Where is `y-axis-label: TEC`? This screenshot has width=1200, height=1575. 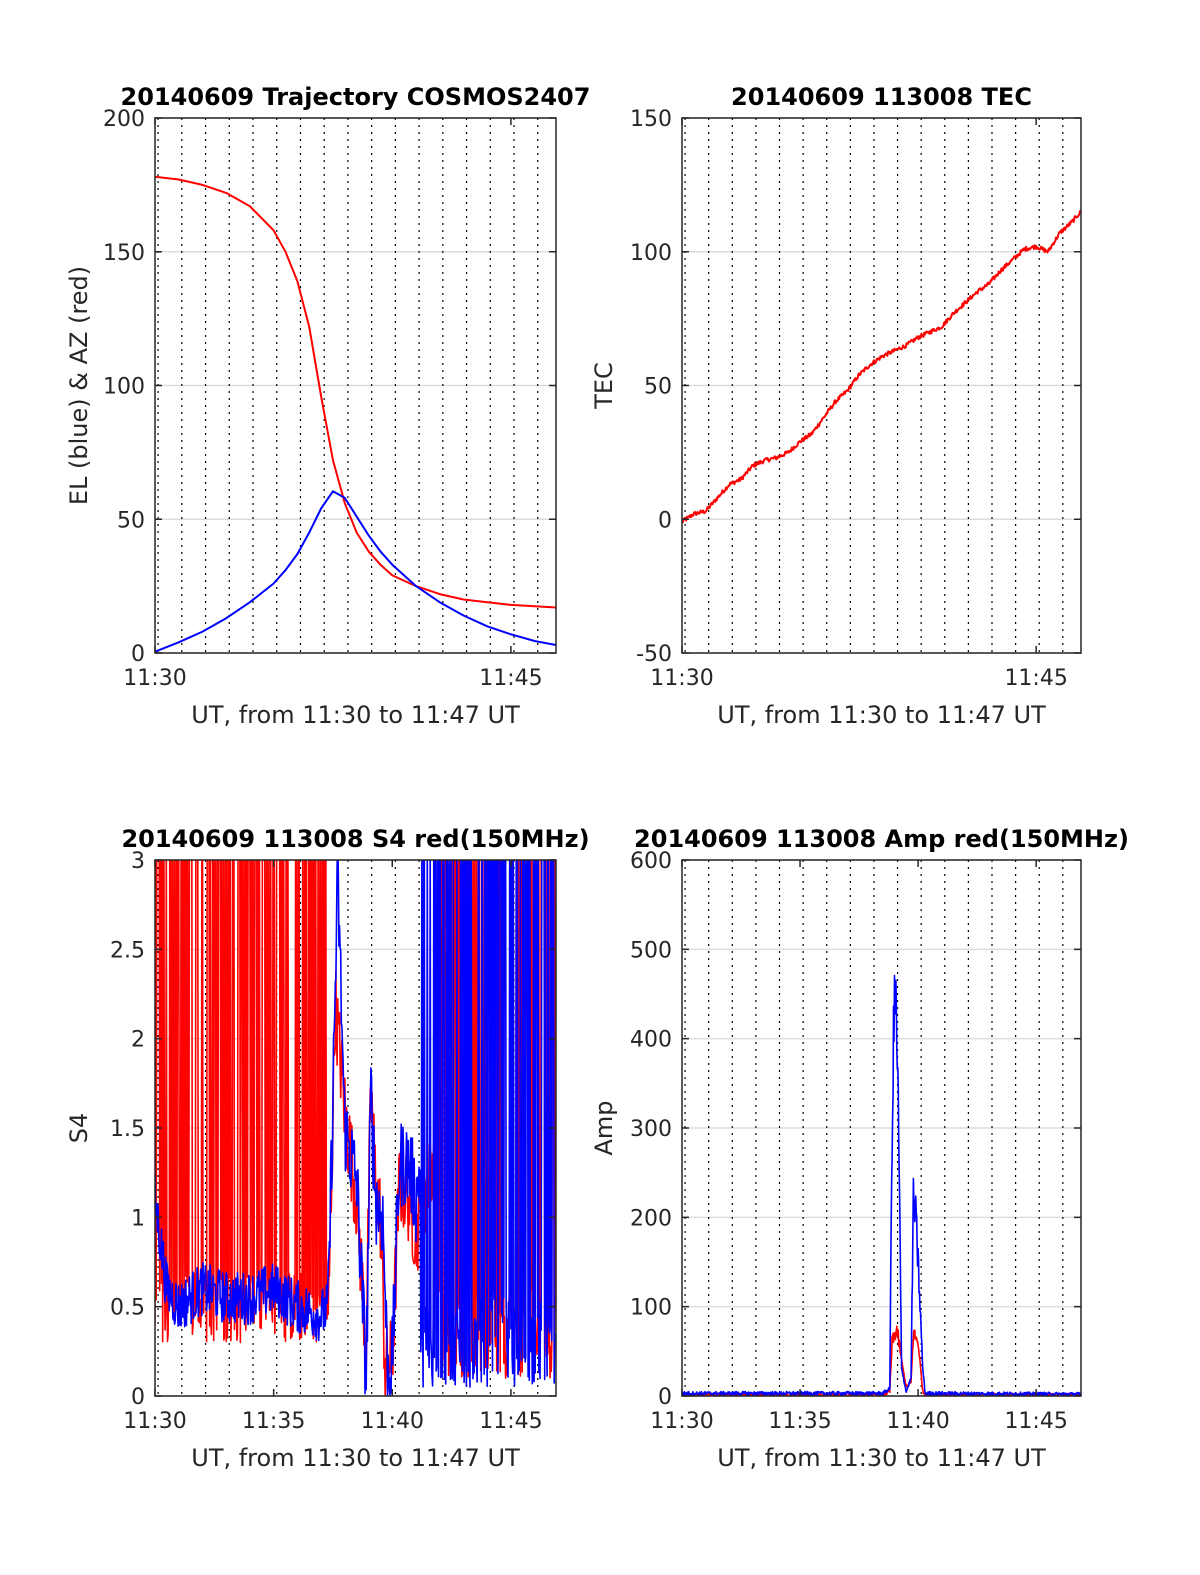 y-axis-label: TEC is located at coordinates (604, 386).